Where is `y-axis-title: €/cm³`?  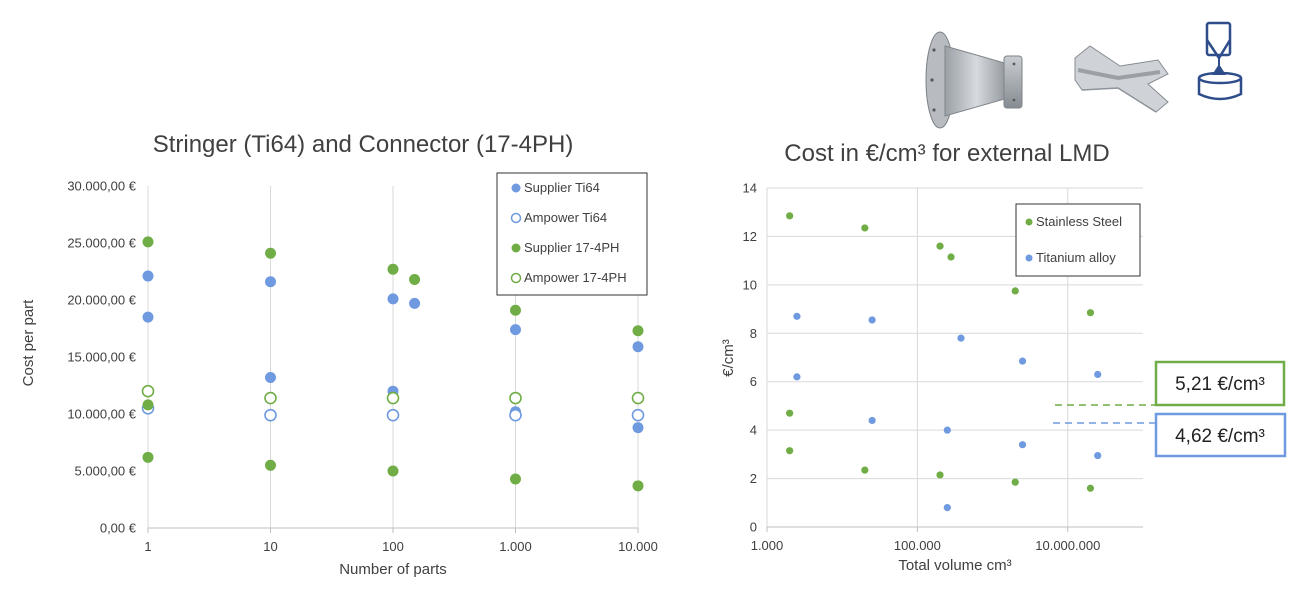
y-axis-title: €/cm³ is located at coordinates (728, 358).